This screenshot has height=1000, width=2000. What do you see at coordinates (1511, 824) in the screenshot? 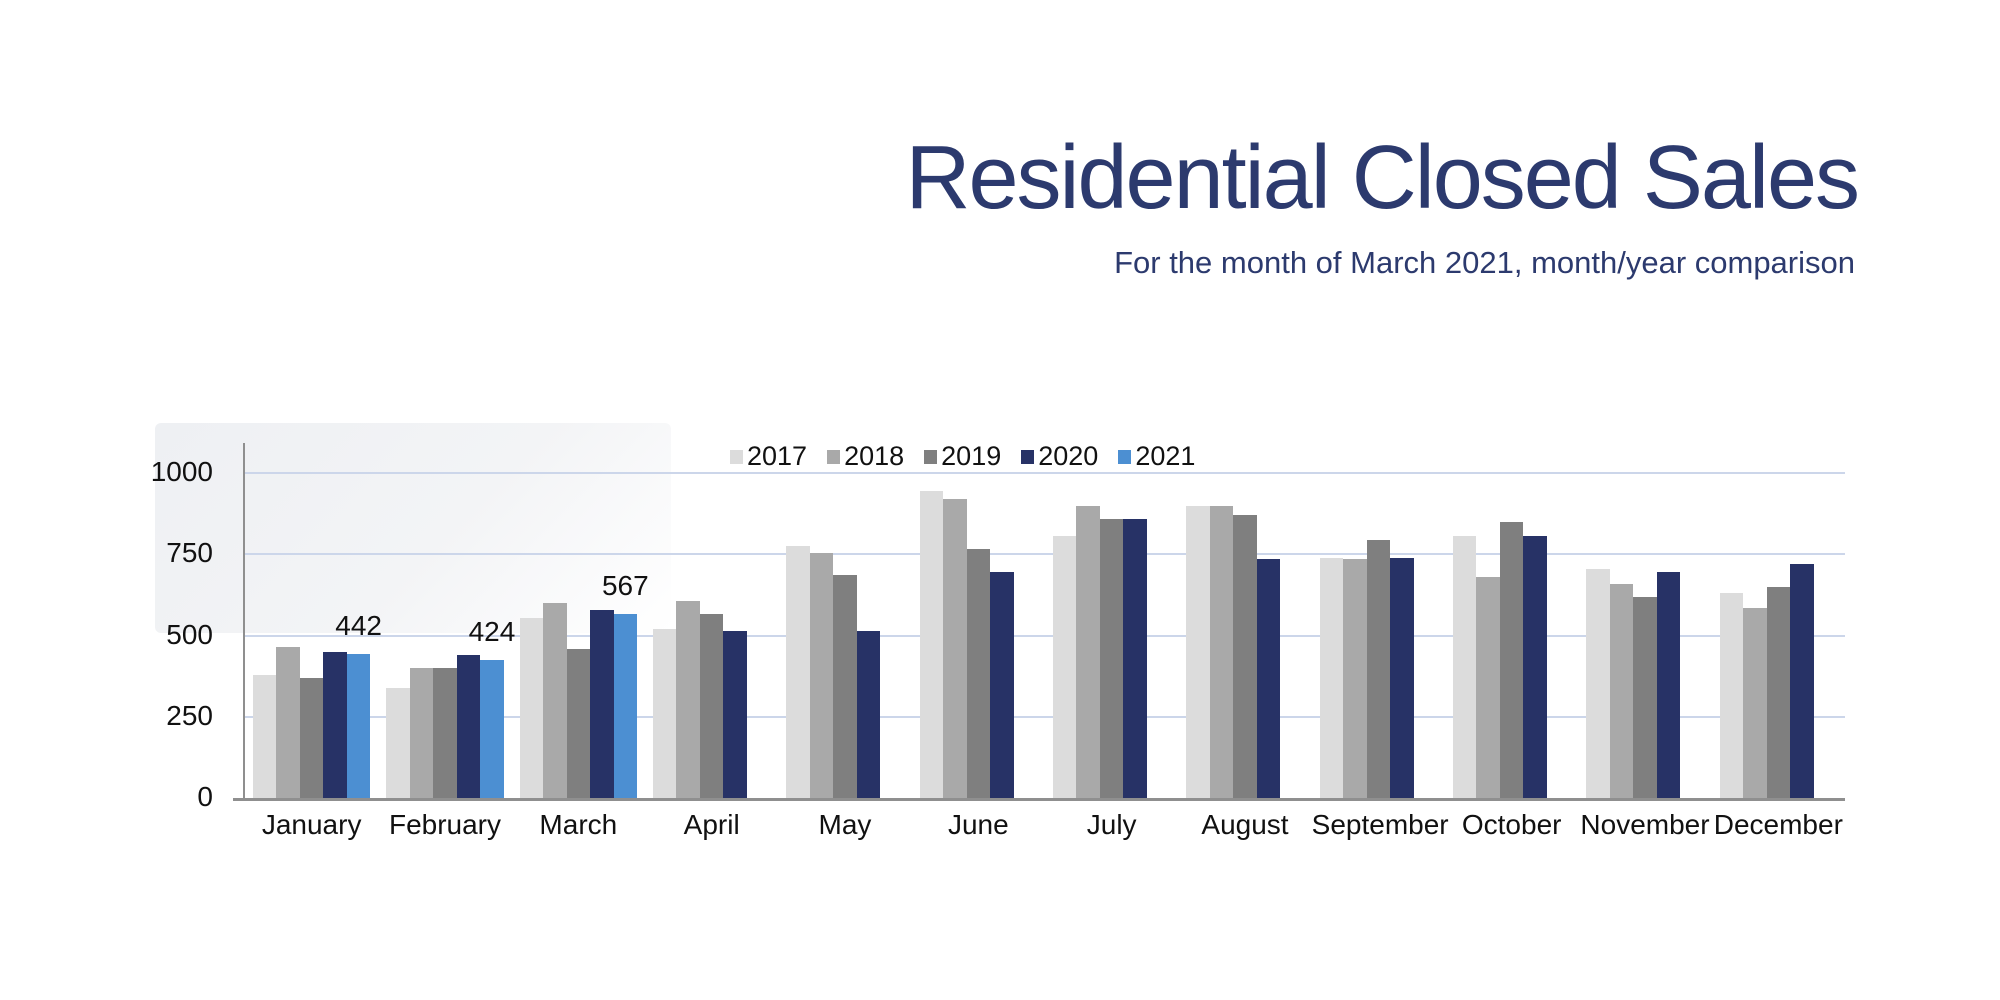
I see `x-axis-label-october: October` at bounding box center [1511, 824].